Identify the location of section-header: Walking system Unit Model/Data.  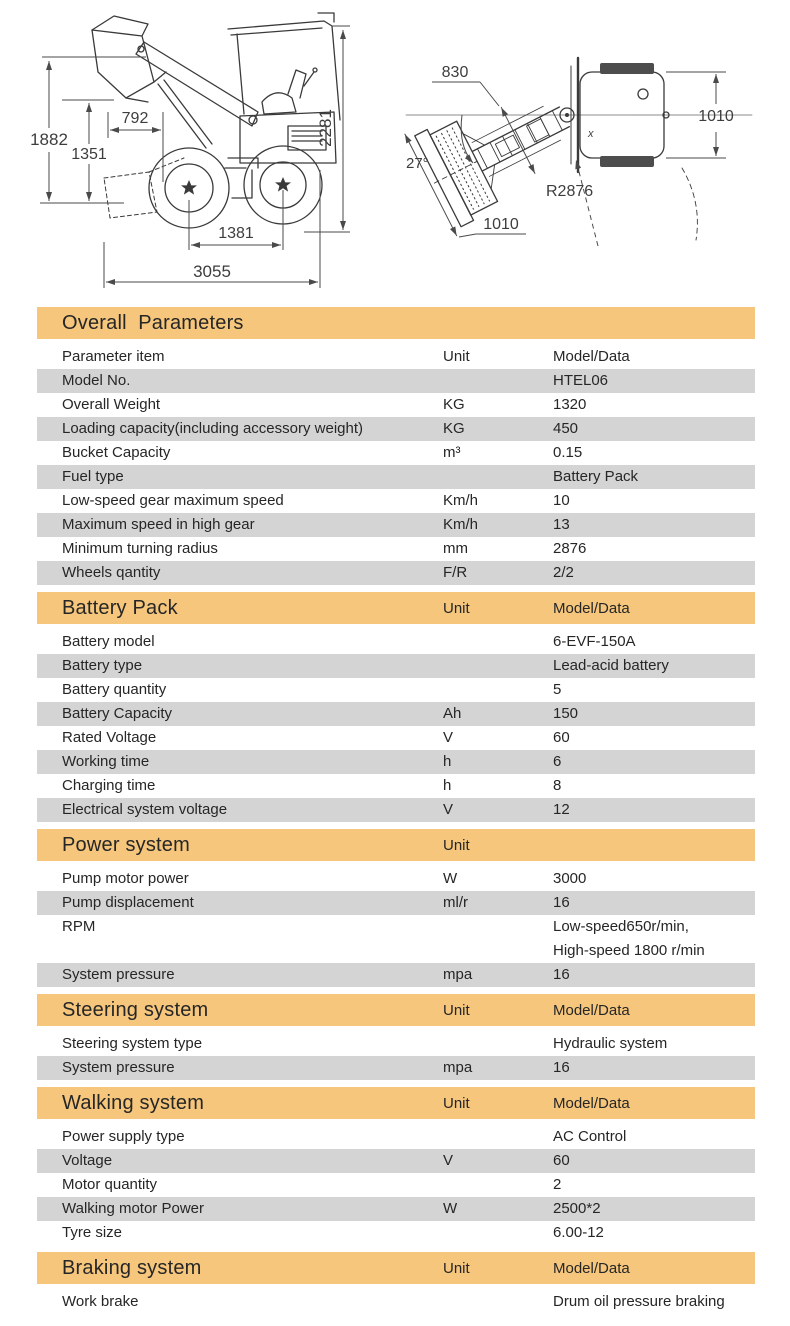
(396, 1103).